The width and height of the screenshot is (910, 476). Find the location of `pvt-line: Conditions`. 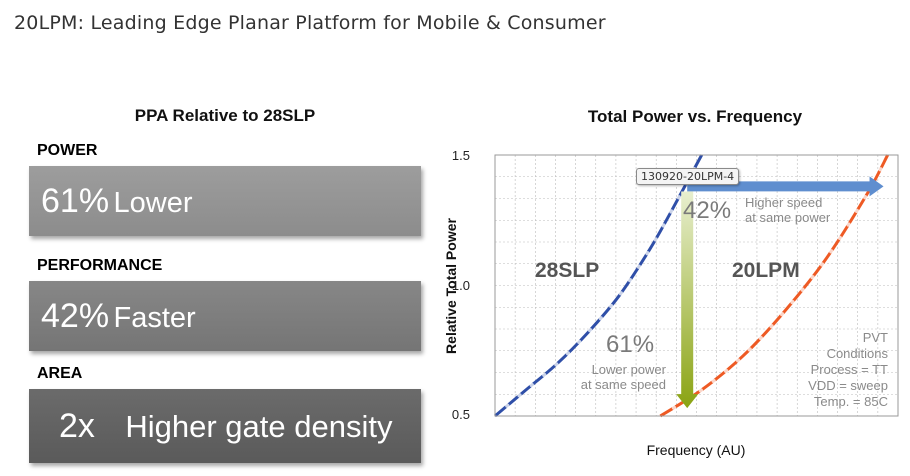

pvt-line: Conditions is located at coordinates (858, 353).